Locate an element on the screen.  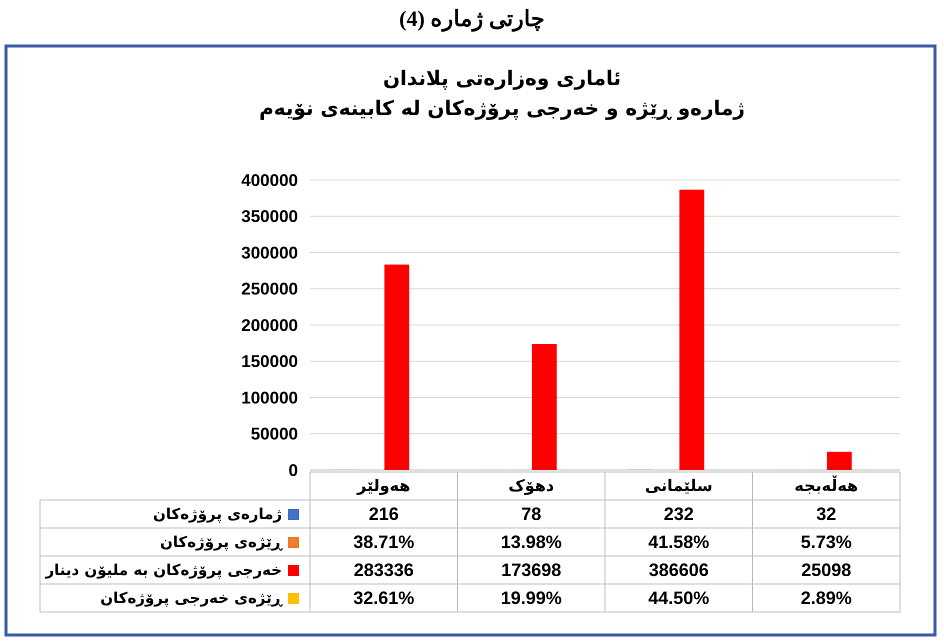
x-tick-label: هەڵەبجە is located at coordinates (826, 485).